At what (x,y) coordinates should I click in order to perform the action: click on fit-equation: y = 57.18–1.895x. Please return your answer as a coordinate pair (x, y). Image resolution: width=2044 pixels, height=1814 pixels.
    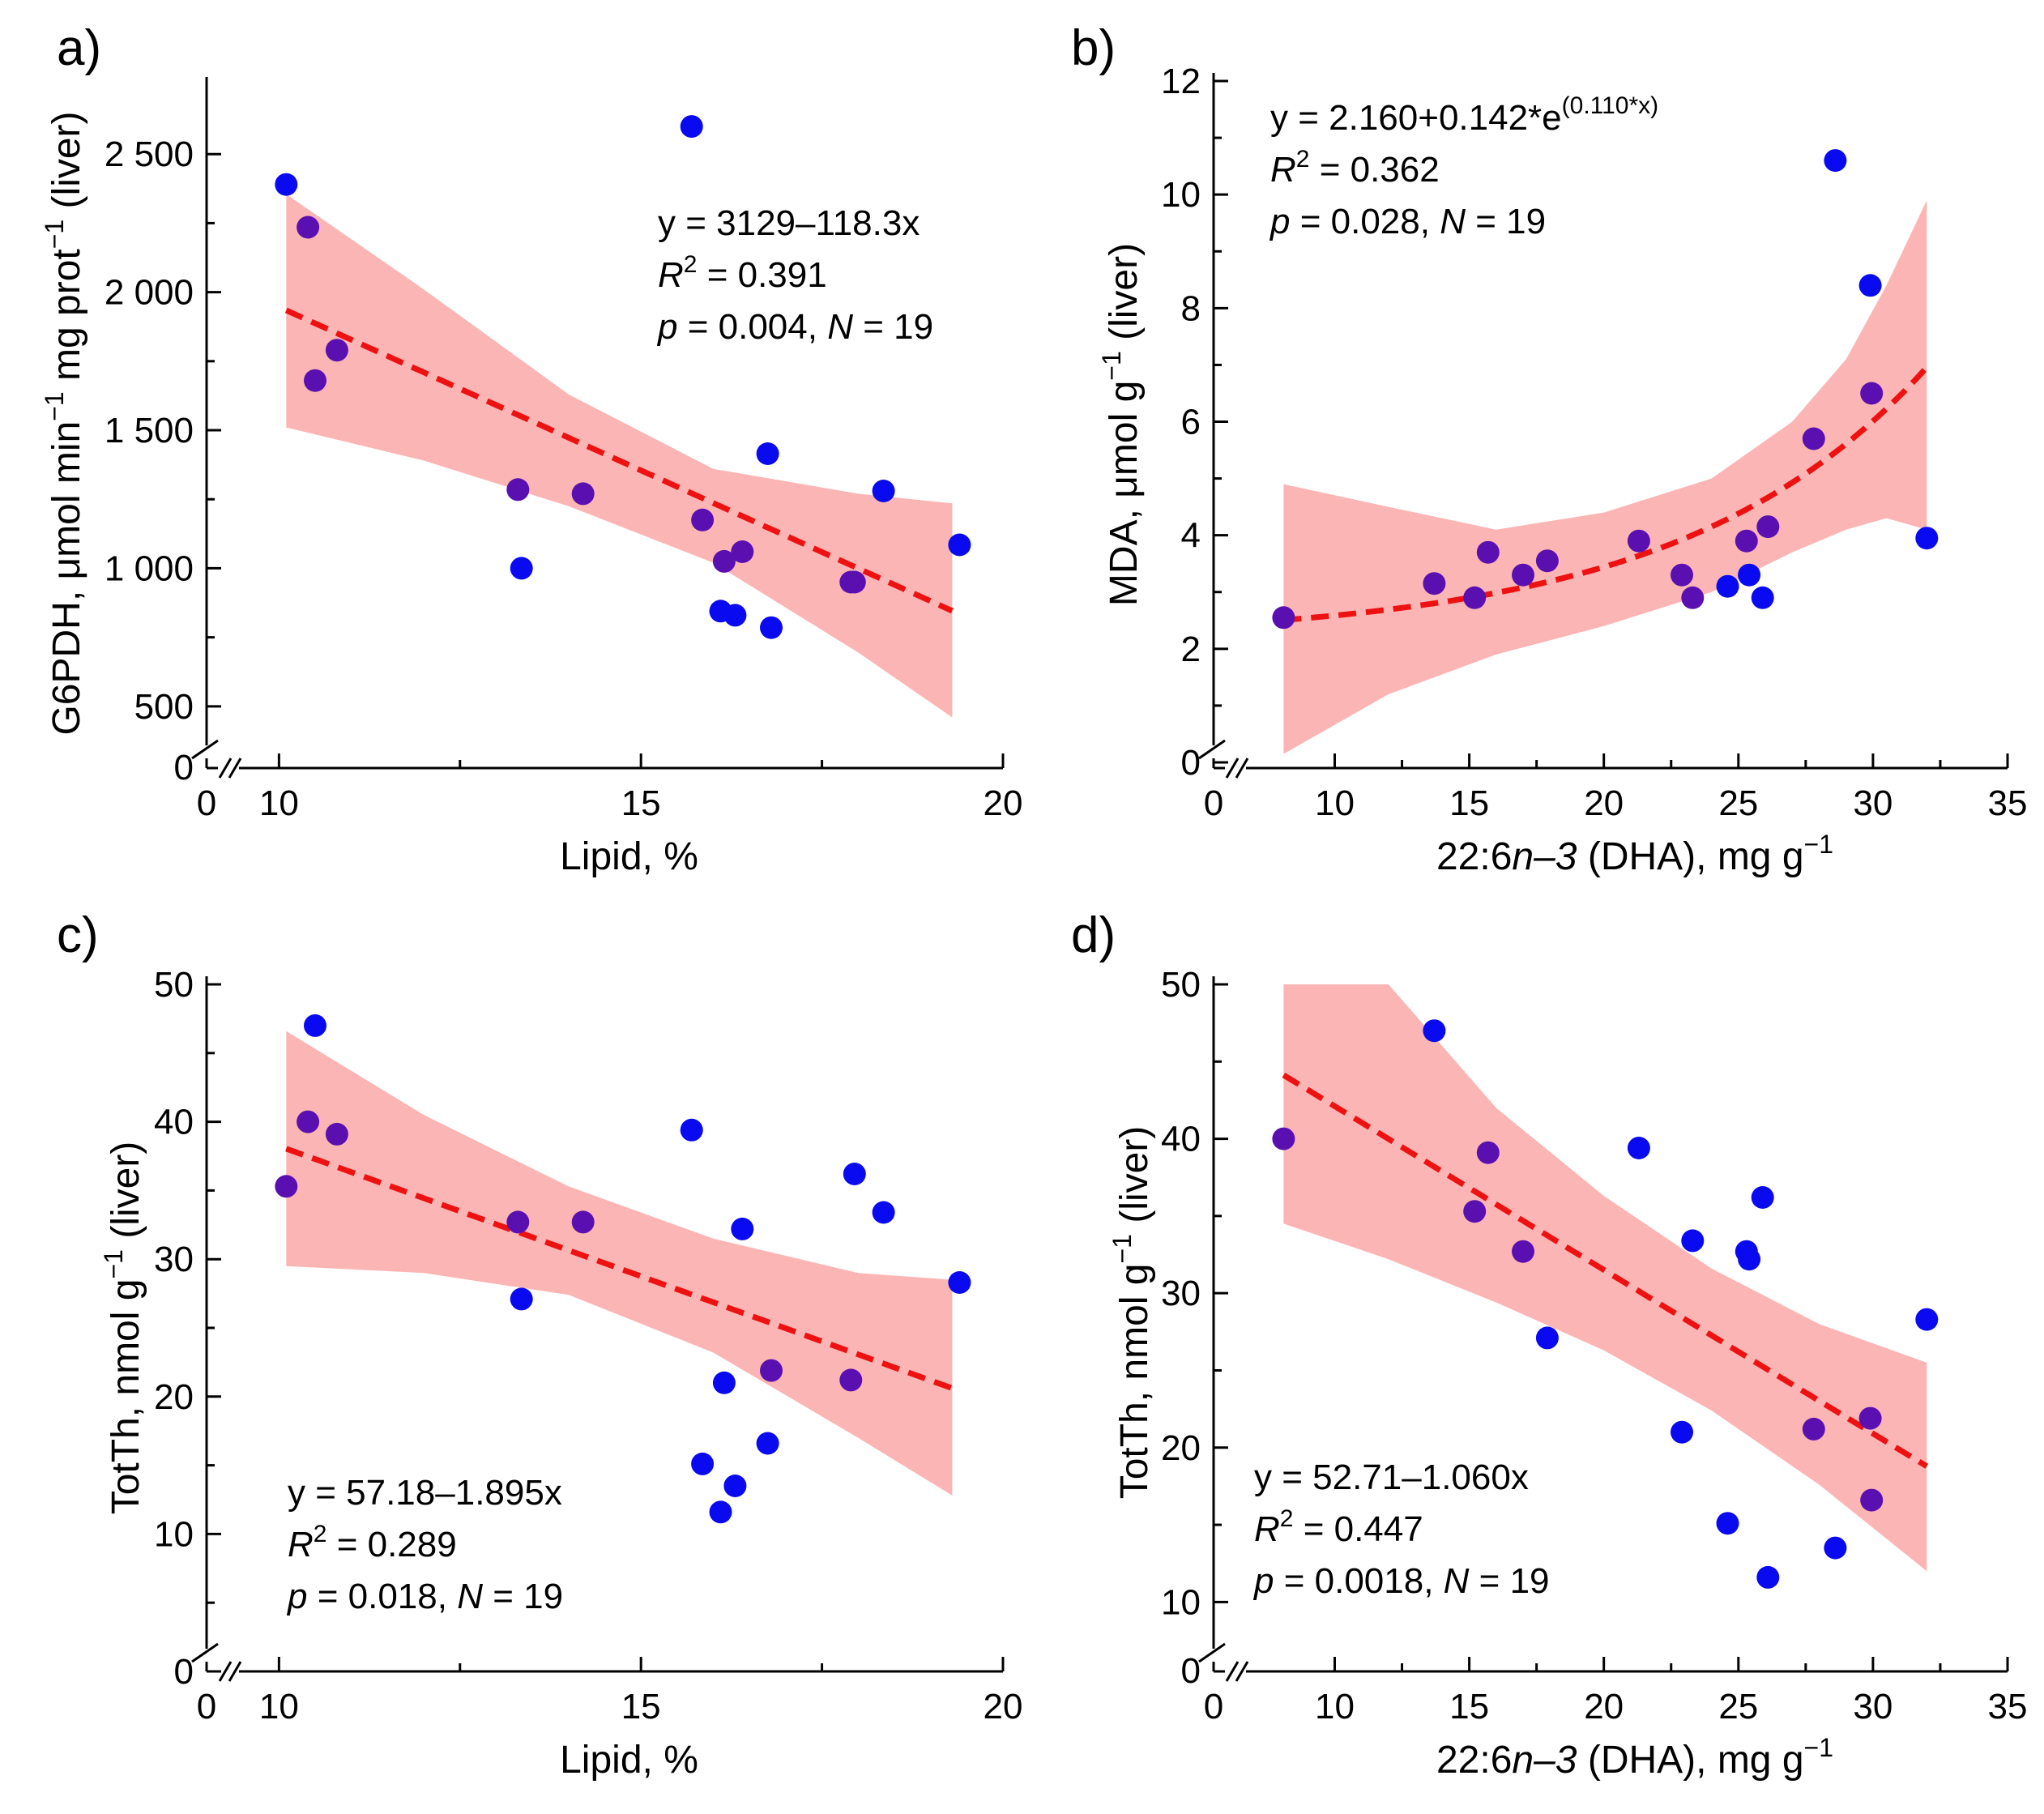
    Looking at the image, I should click on (425, 1493).